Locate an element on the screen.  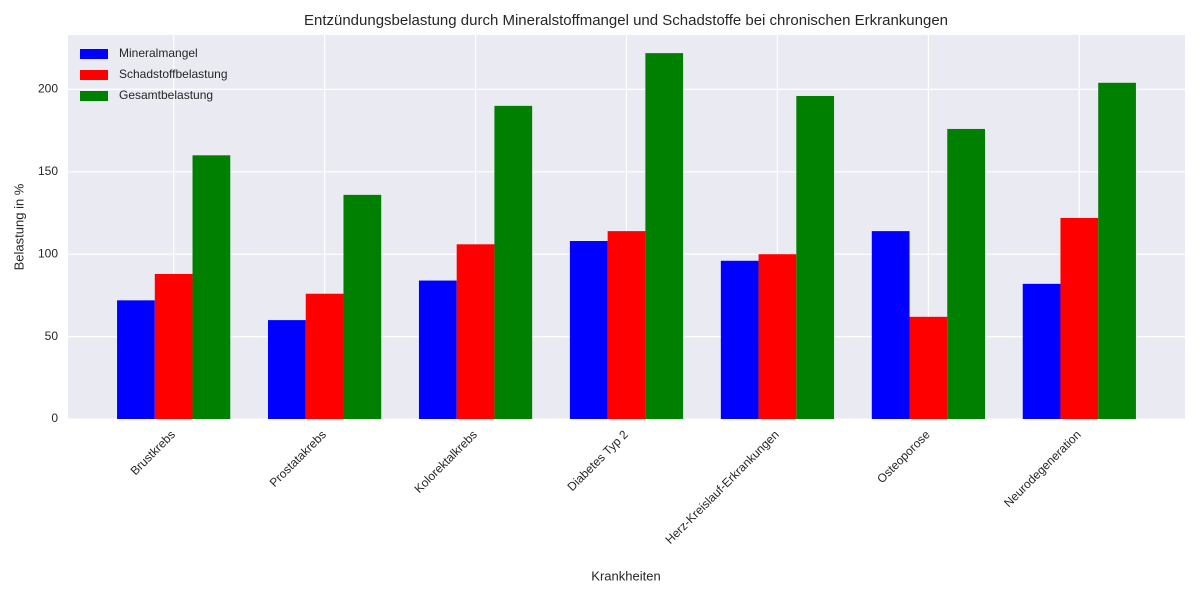
x-tick-label: Diabetes Typ 2 is located at coordinates (598, 460).